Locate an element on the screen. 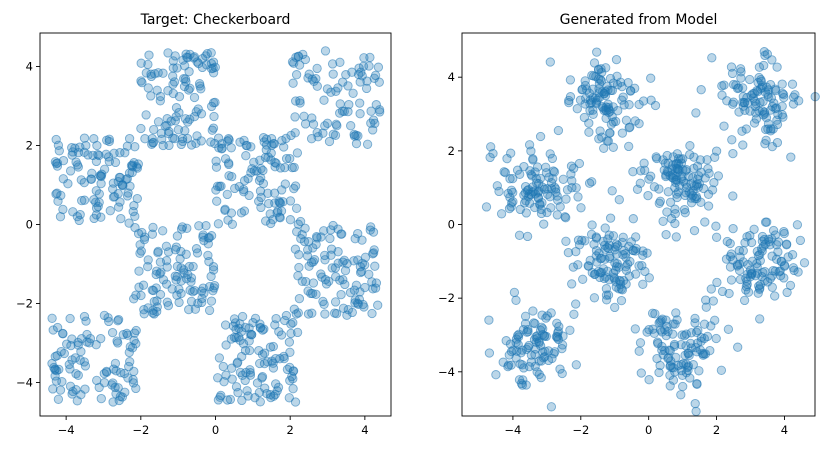 The height and width of the screenshot is (451, 825). x-tick-label: 0 is located at coordinates (215, 430).